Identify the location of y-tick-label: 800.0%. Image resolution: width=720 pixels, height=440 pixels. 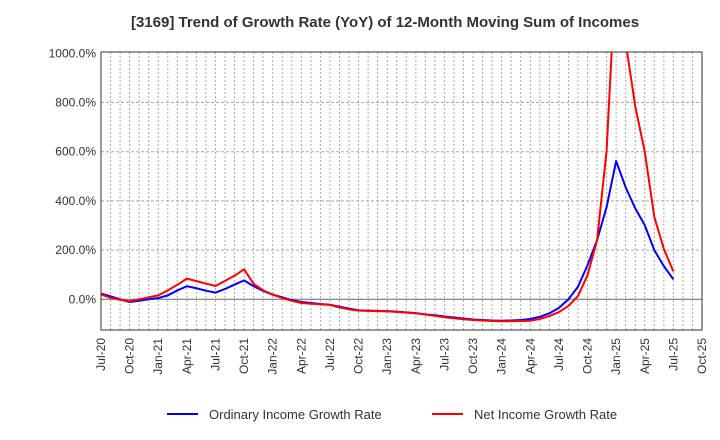
(75, 103).